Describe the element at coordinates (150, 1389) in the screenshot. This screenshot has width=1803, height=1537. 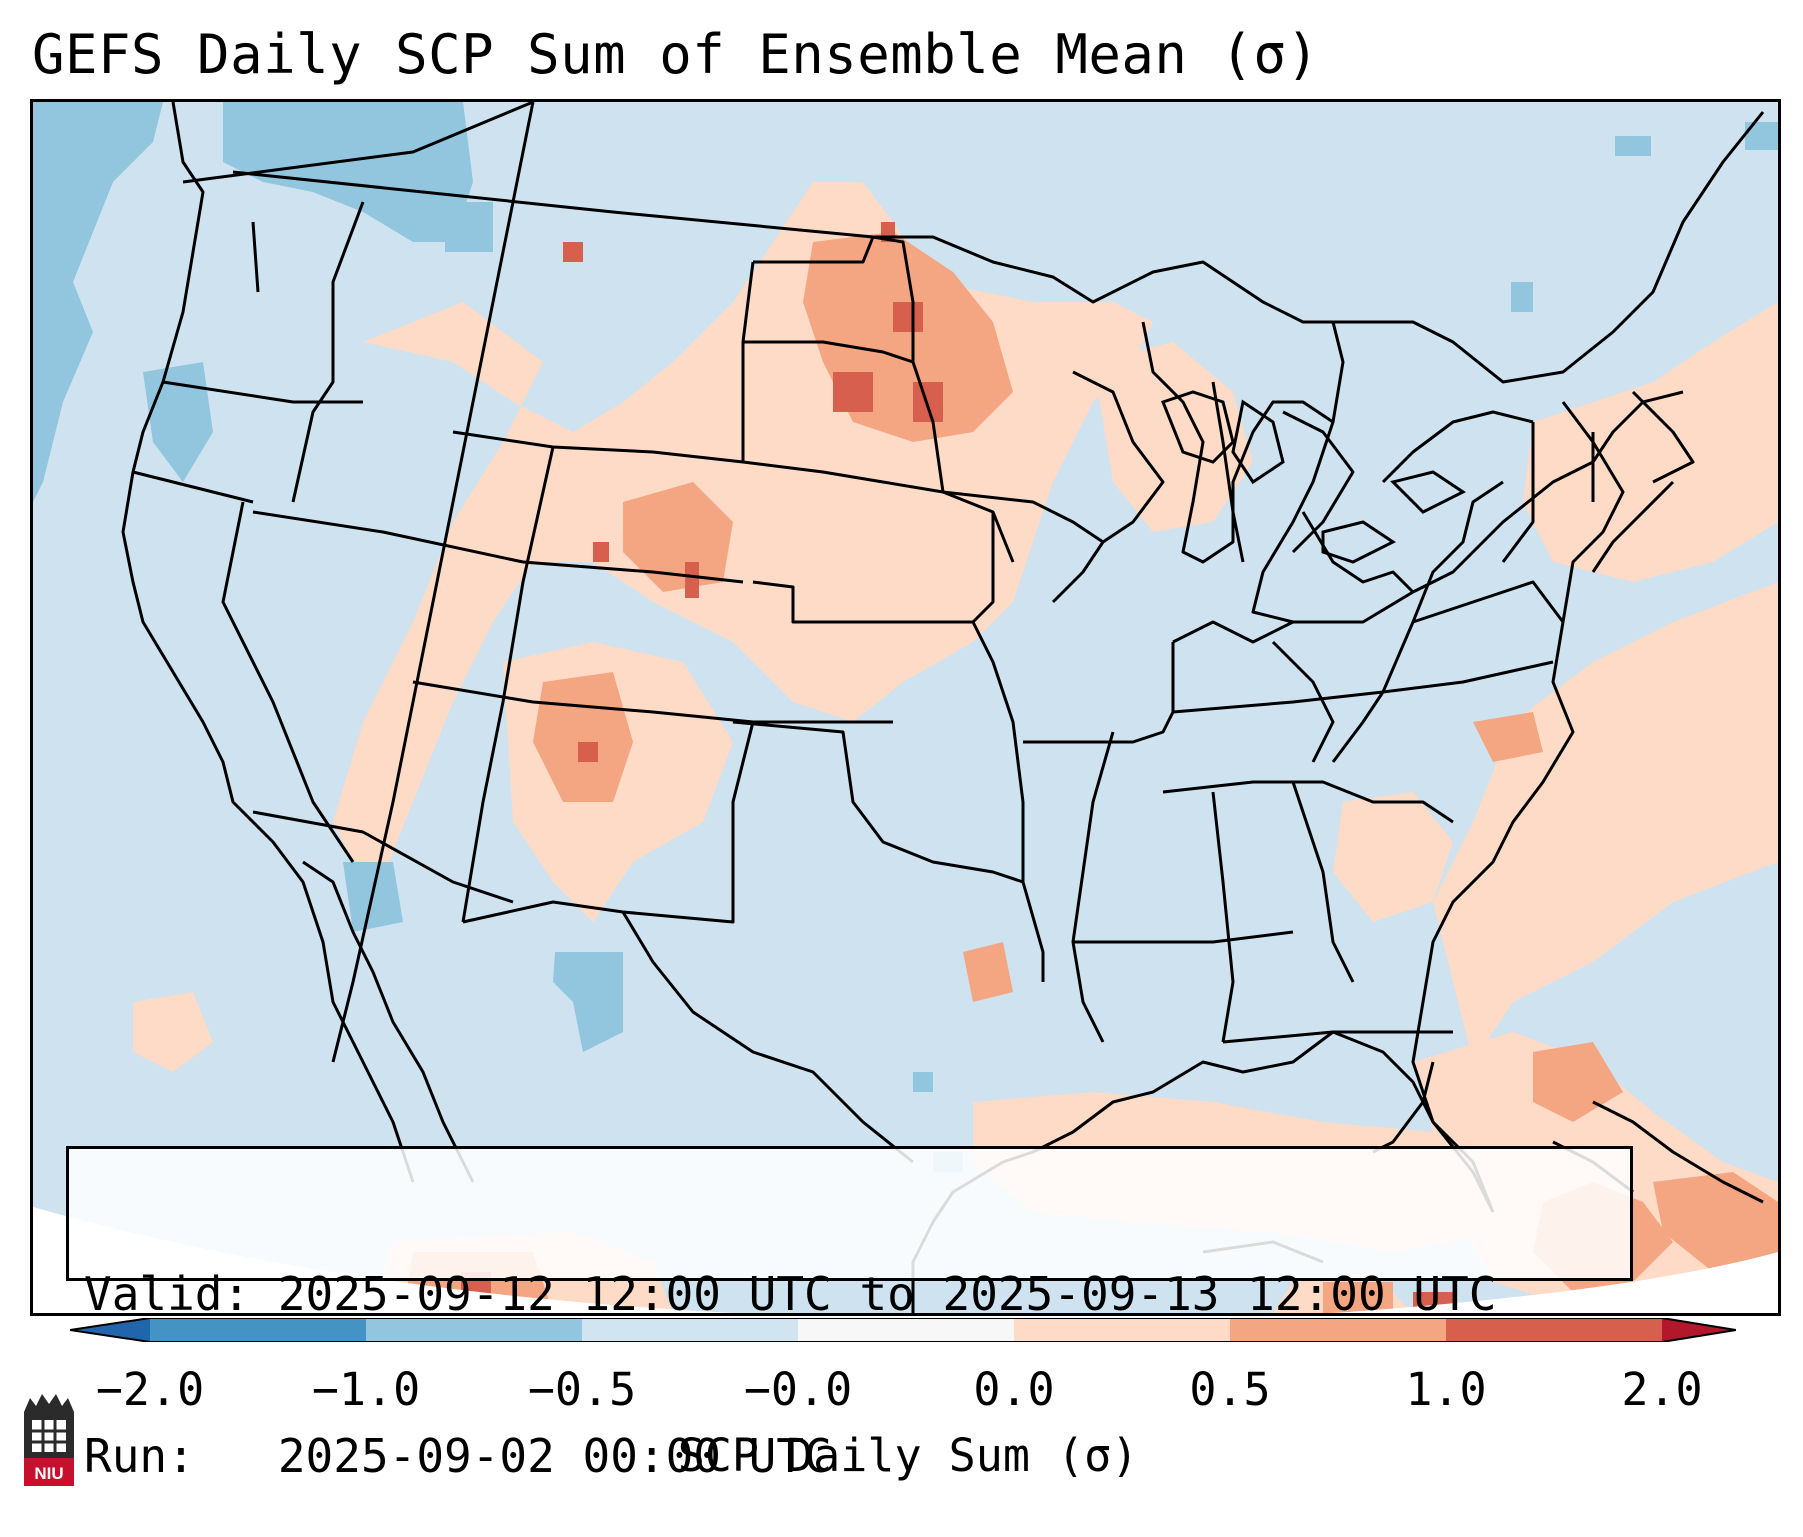
I see `colorbar-tick-1: −2.0` at that location.